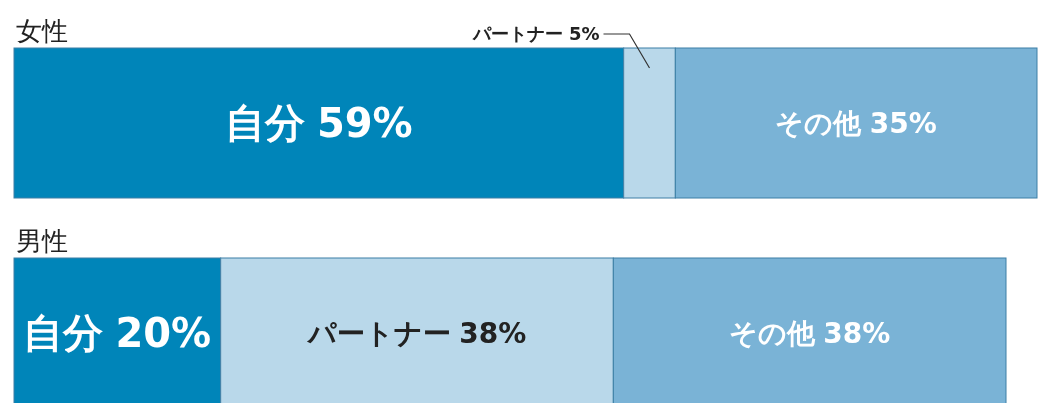 This screenshot has height=403, width=1050. I want to click on text: 自分, so click(264, 123).